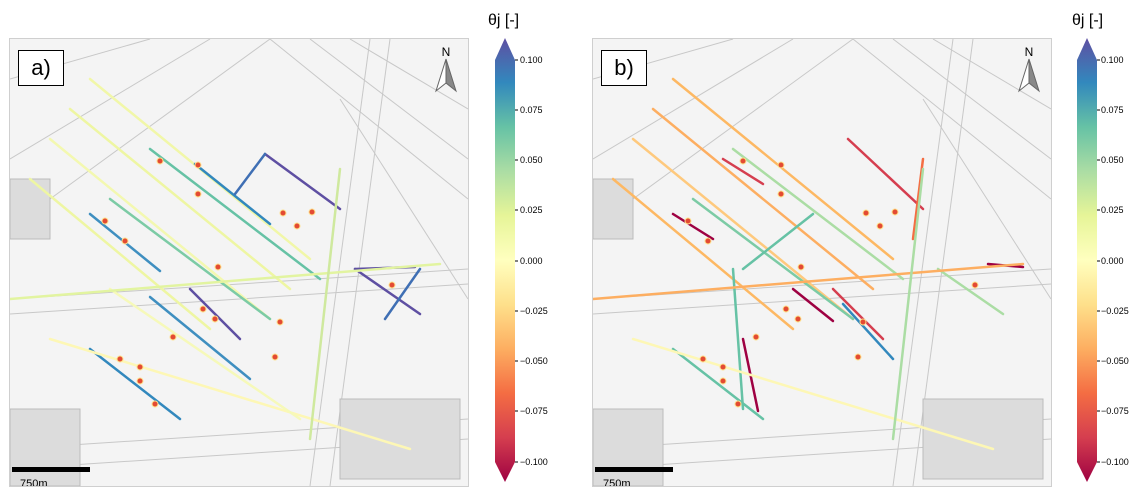 This screenshot has width=1132, height=487. I want to click on colorbar-title-b: θj [-], so click(1088, 20).